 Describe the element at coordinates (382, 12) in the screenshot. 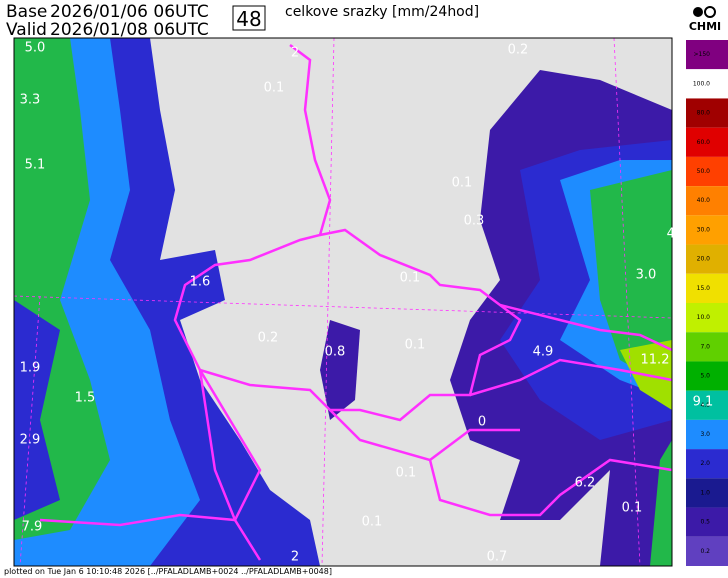

I see `title: celkove srazky [mm/24hod]` at that location.